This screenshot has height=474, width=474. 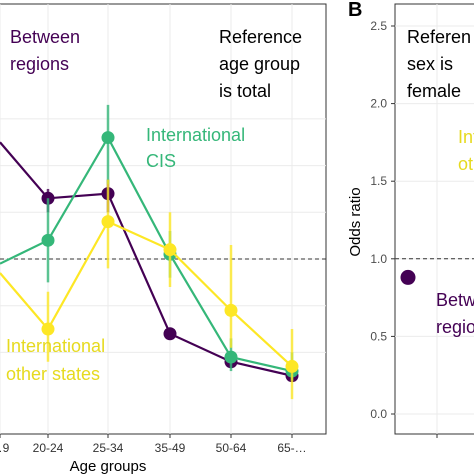 What do you see at coordinates (455, 313) in the screenshot?
I see `series-label-between-regions-b: Betw regio` at bounding box center [455, 313].